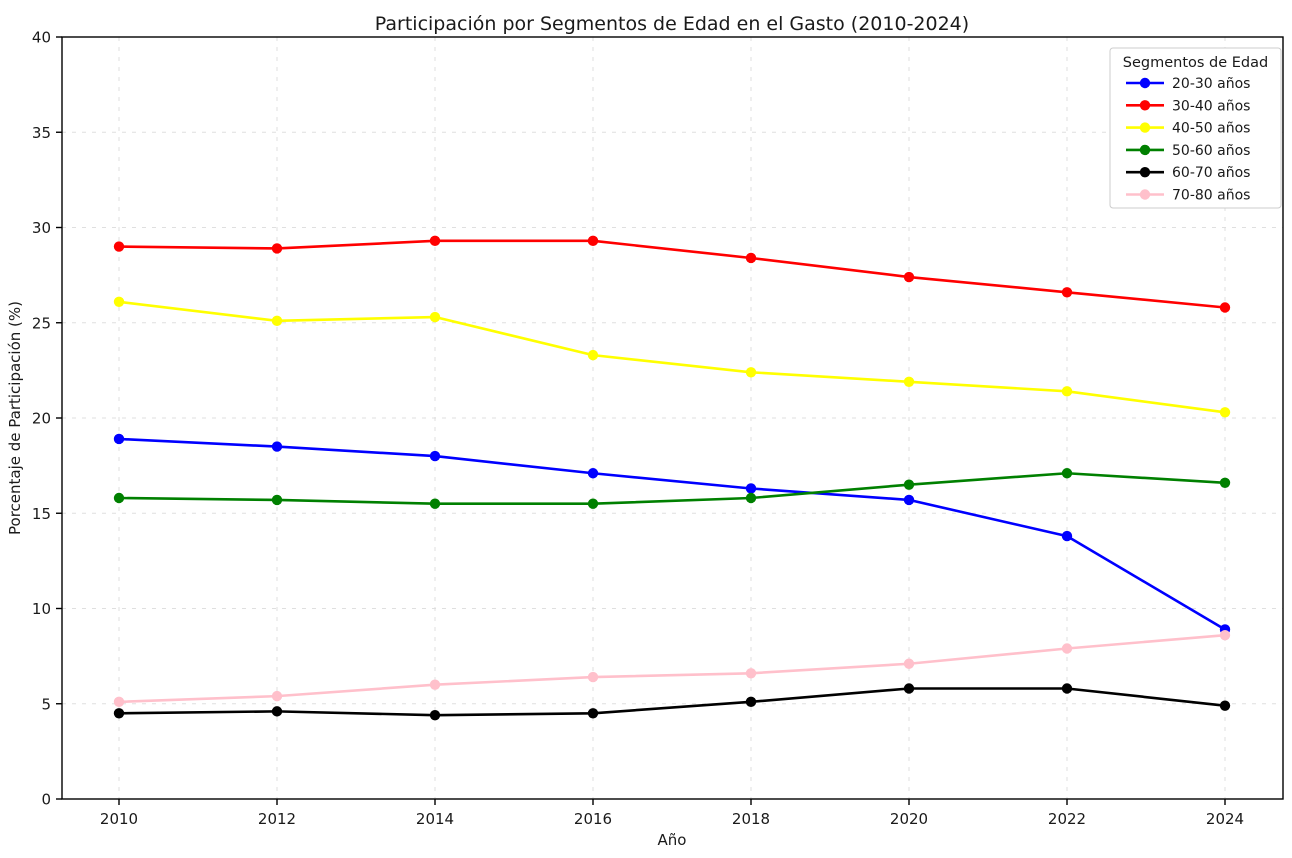  I want to click on series-70-80-a-os, so click(672, 668).